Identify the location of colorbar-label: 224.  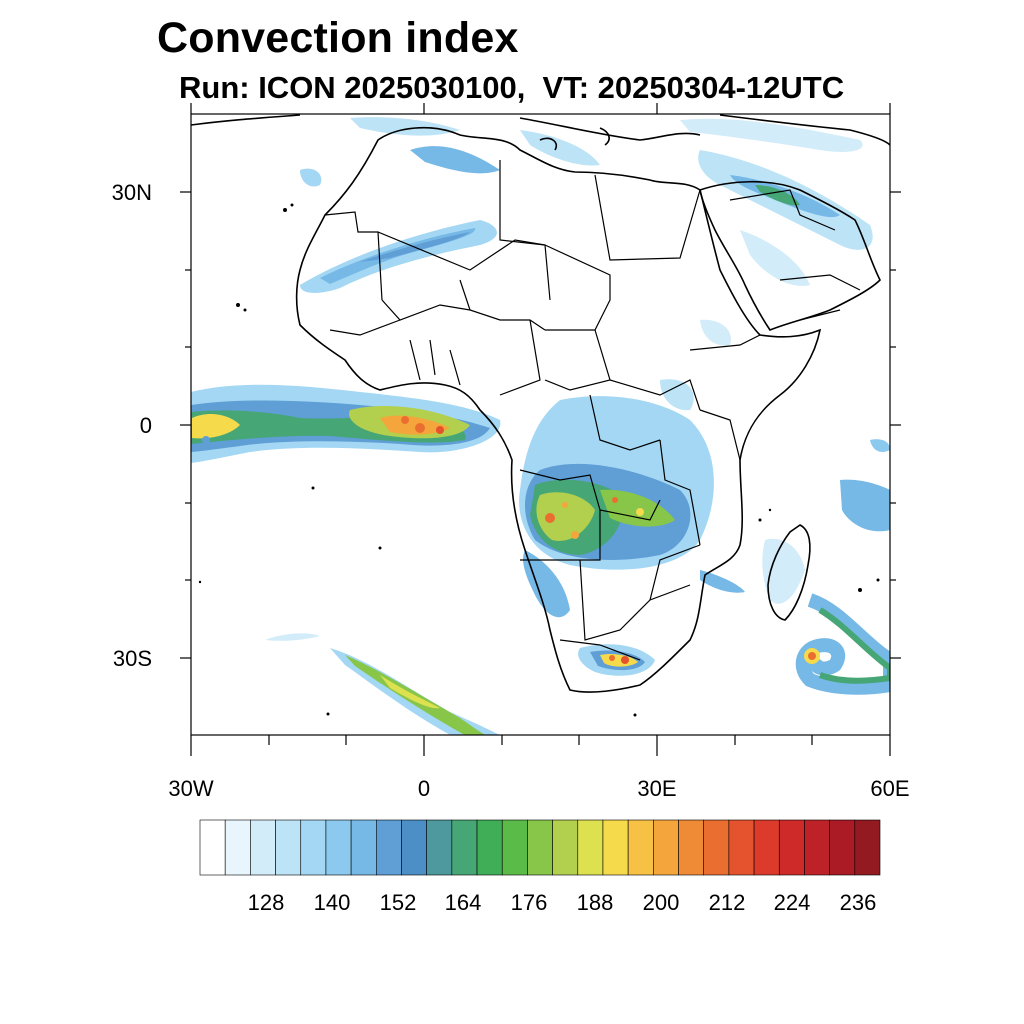
(792, 902).